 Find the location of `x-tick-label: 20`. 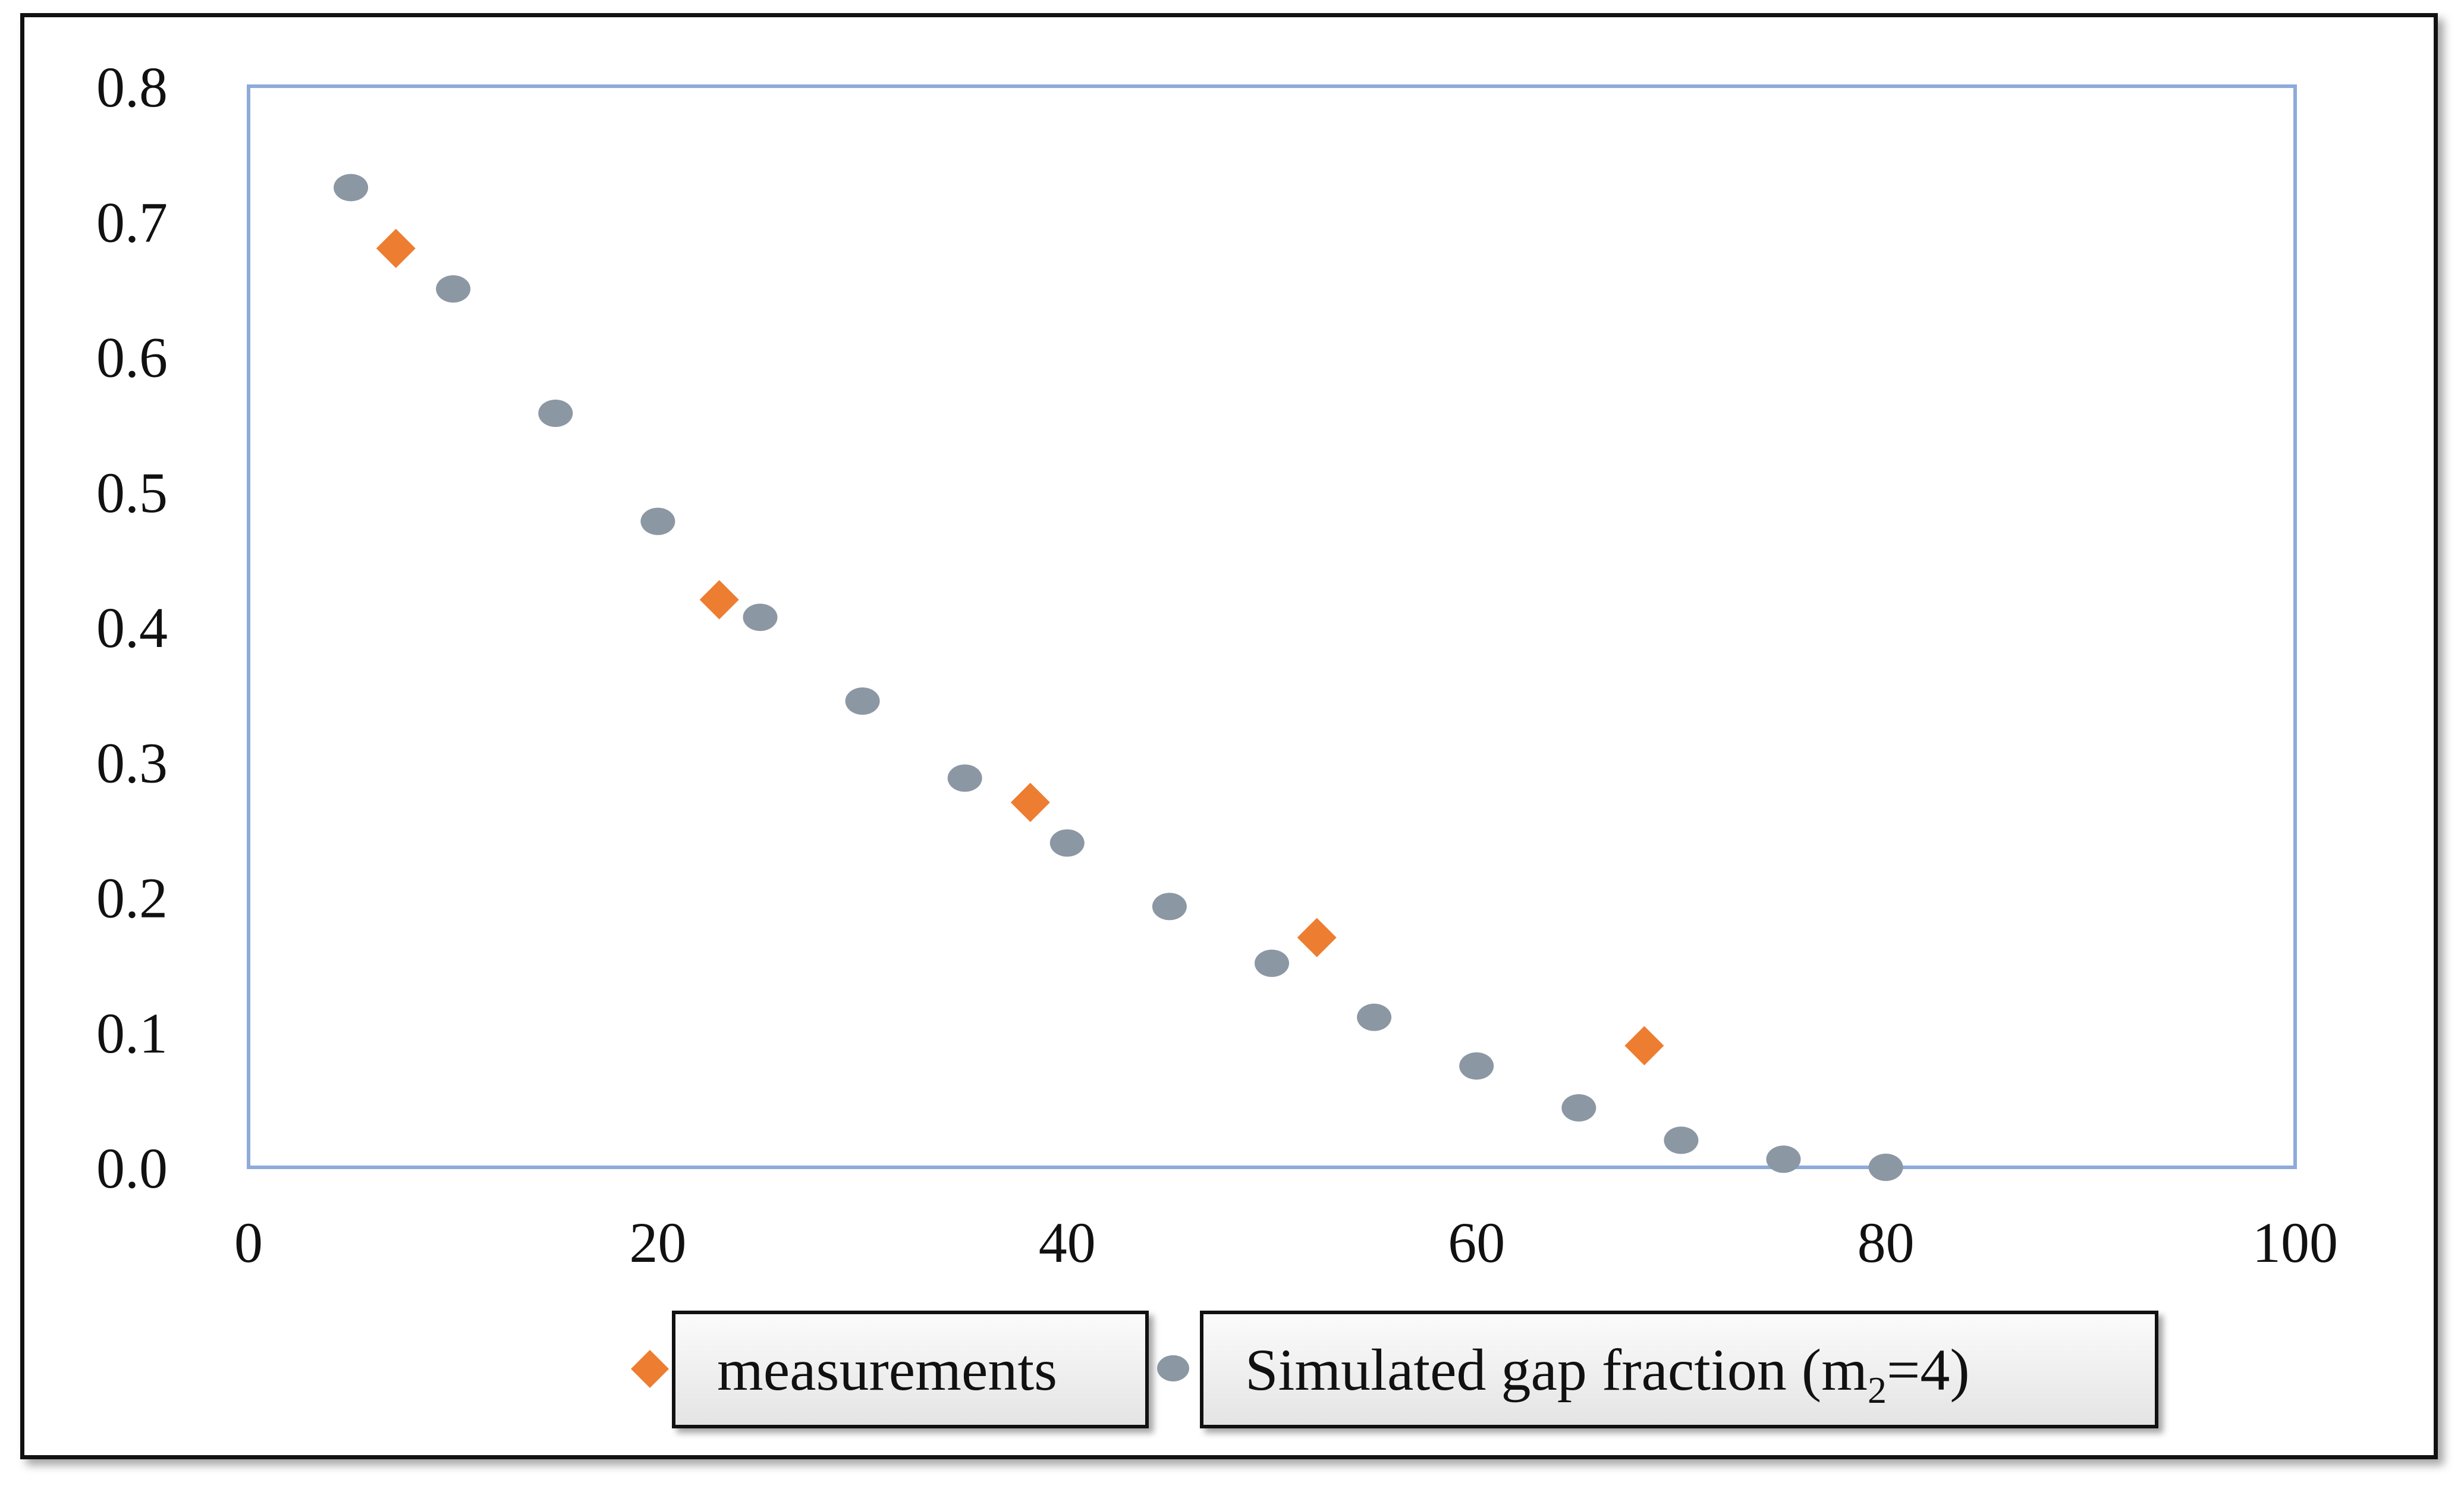

x-tick-label: 20 is located at coordinates (657, 1242).